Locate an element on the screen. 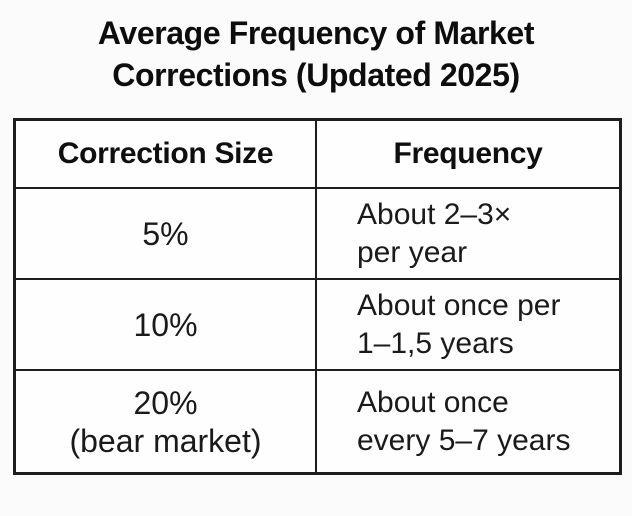 The height and width of the screenshot is (516, 632). table-row-2-frequency: About once per 1–1,5 years is located at coordinates (468, 323).